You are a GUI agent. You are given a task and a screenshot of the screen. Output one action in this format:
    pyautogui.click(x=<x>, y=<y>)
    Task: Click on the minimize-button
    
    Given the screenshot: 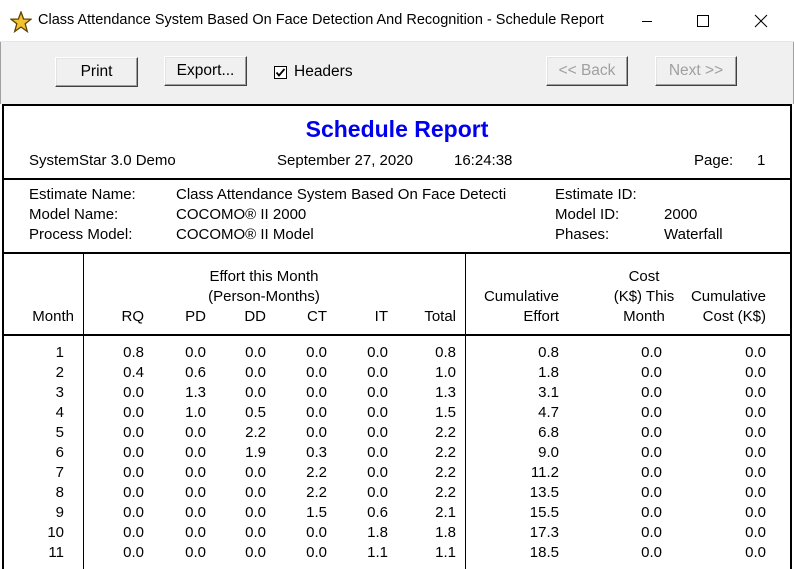 What is the action you would take?
    pyautogui.click(x=647, y=21)
    